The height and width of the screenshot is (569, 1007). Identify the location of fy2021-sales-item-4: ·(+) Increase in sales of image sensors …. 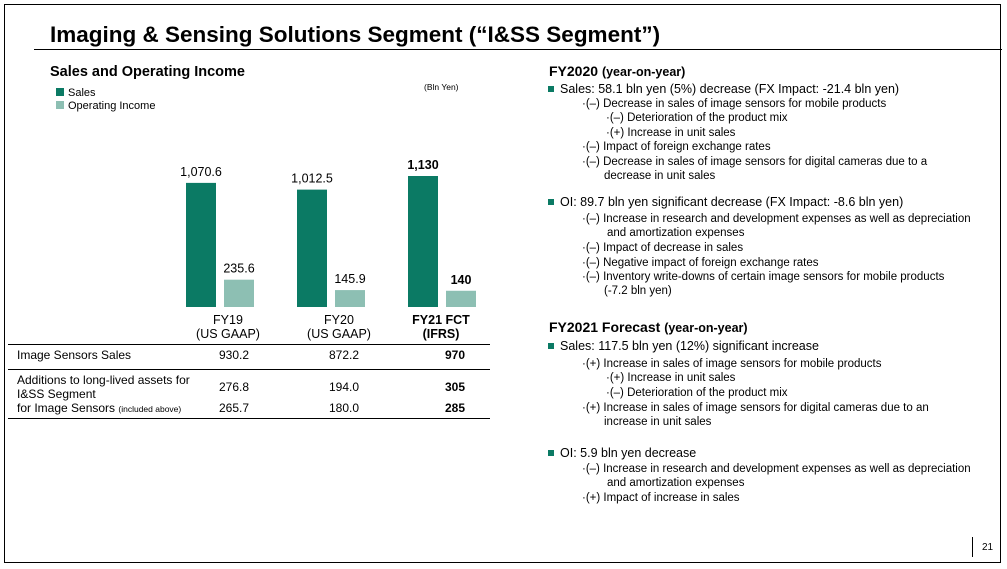
(755, 408).